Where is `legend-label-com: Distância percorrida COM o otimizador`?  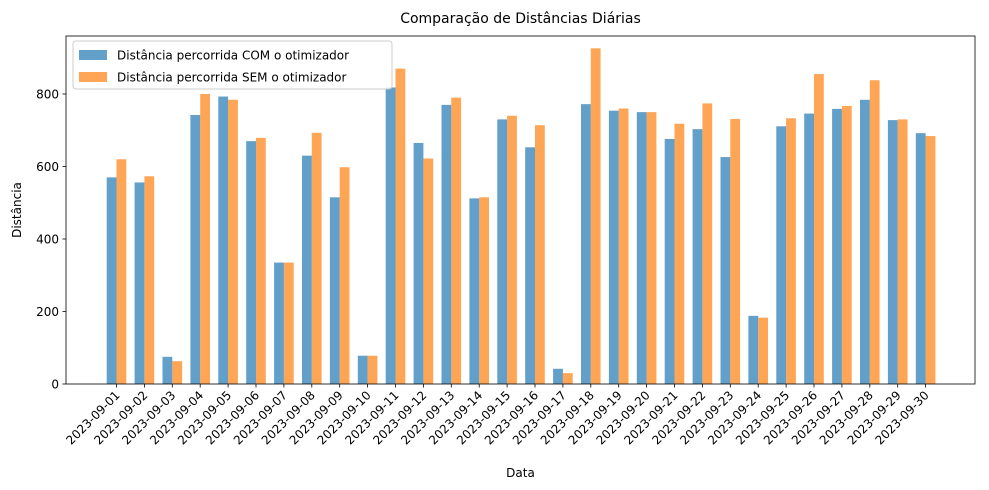
legend-label-com: Distância percorrida COM o otimizador is located at coordinates (233, 56).